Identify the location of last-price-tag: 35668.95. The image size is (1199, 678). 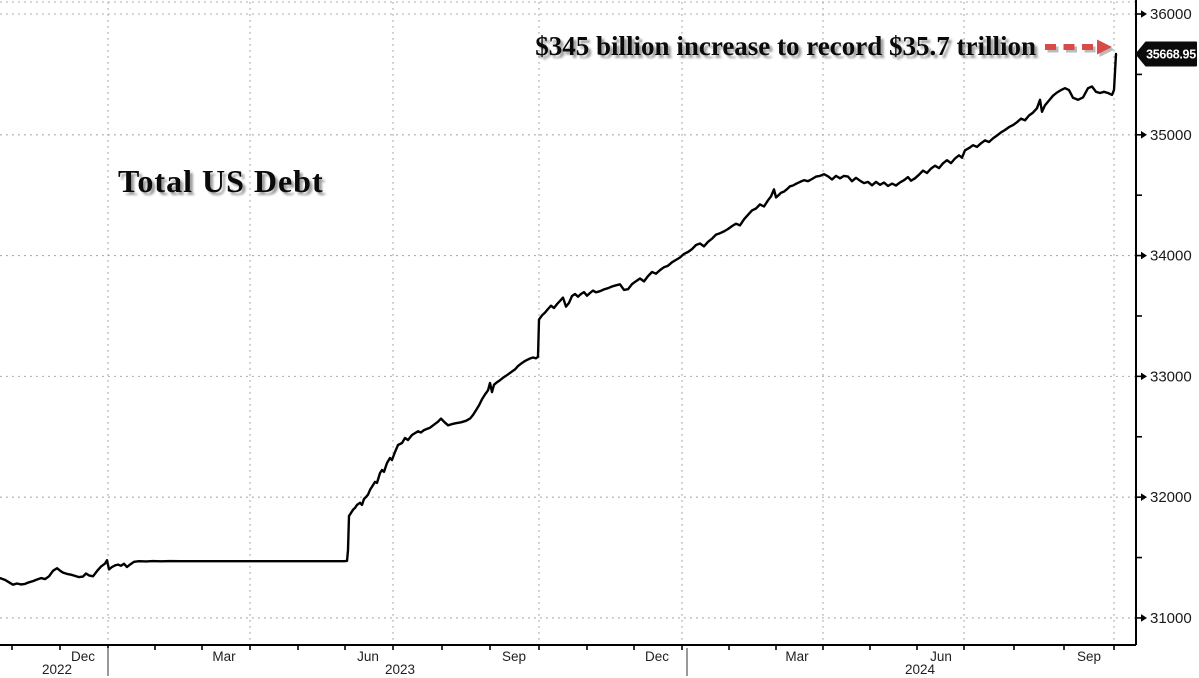
(1166, 54).